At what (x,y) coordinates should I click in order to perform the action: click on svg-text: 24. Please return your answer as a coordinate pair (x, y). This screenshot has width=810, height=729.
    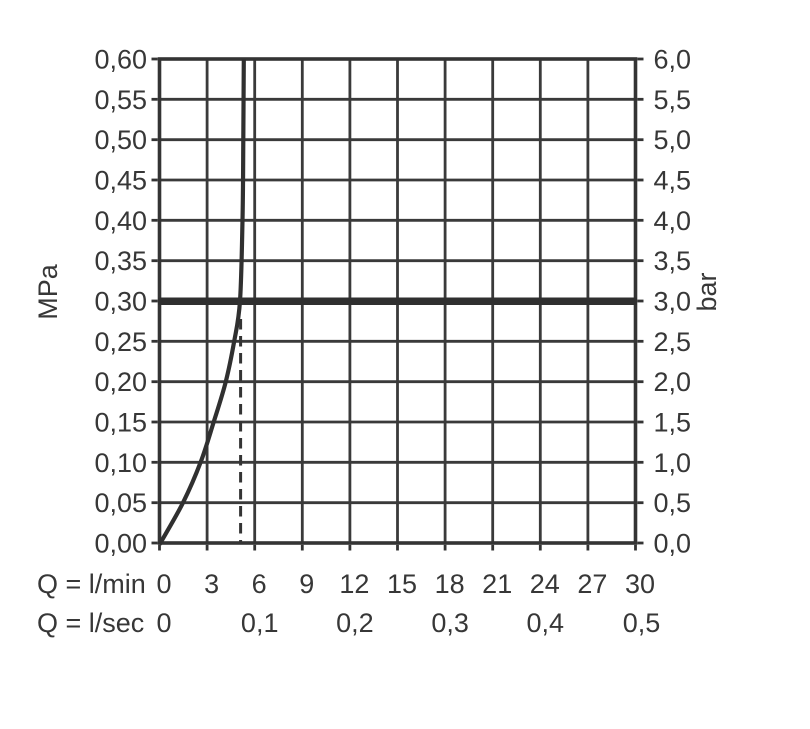
    Looking at the image, I should click on (545, 584).